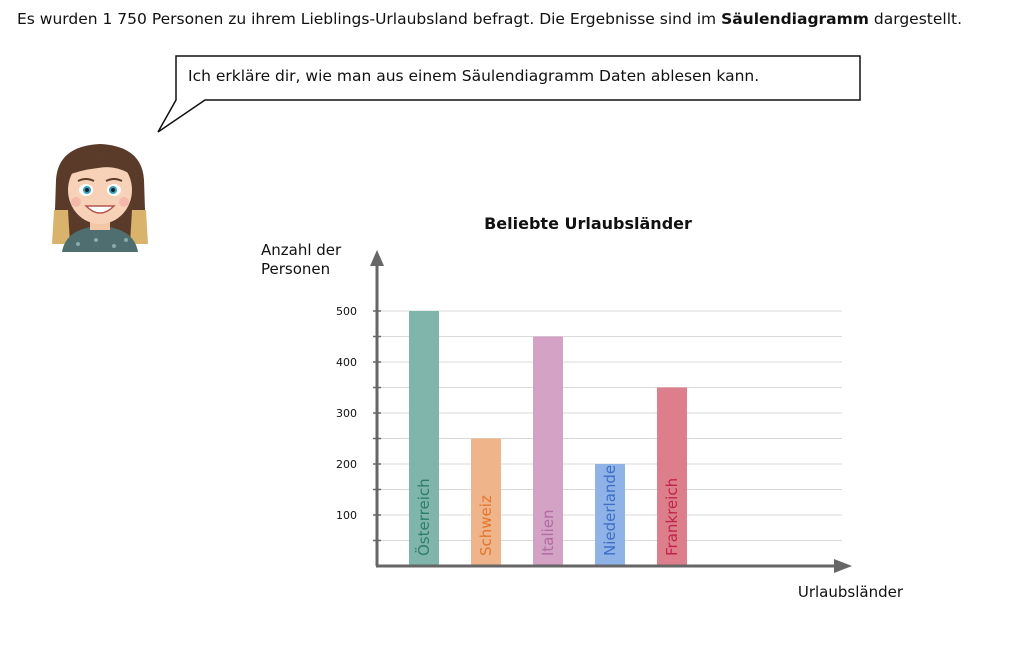 This screenshot has height=645, width=1032. Describe the element at coordinates (295, 269) in the screenshot. I see `y-axis-label-line-2: Personen` at that location.